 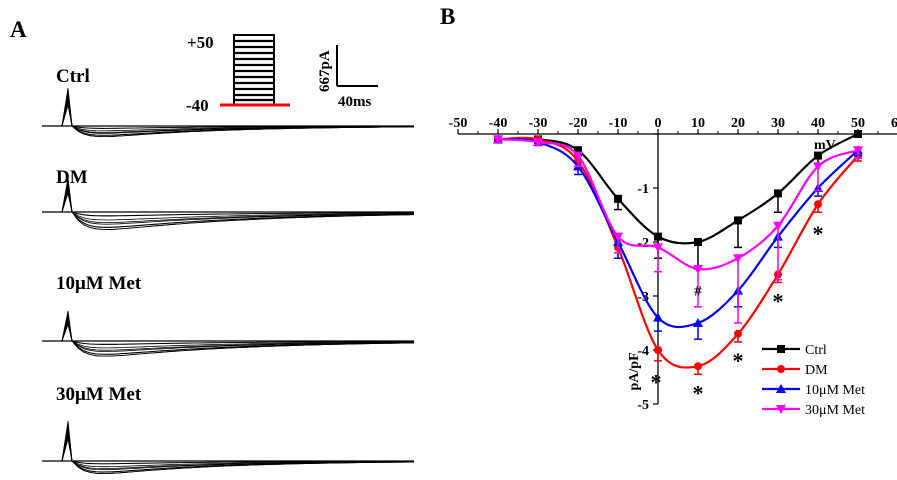 I want to click on scale-time-label: 40ms, so click(x=354, y=102).